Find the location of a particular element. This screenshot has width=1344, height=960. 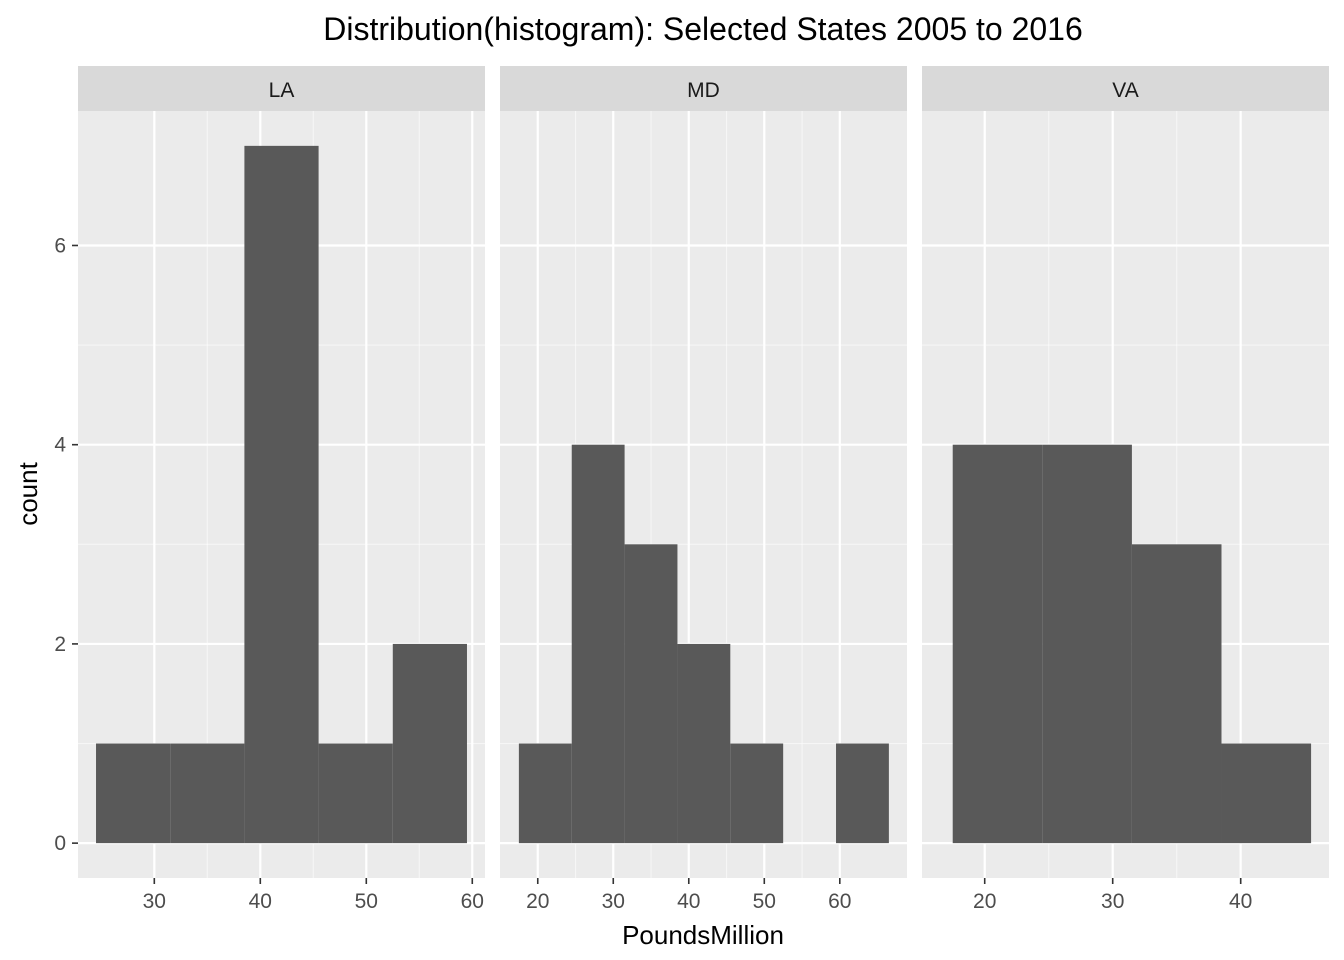

y-axis-title: count is located at coordinates (28, 493).